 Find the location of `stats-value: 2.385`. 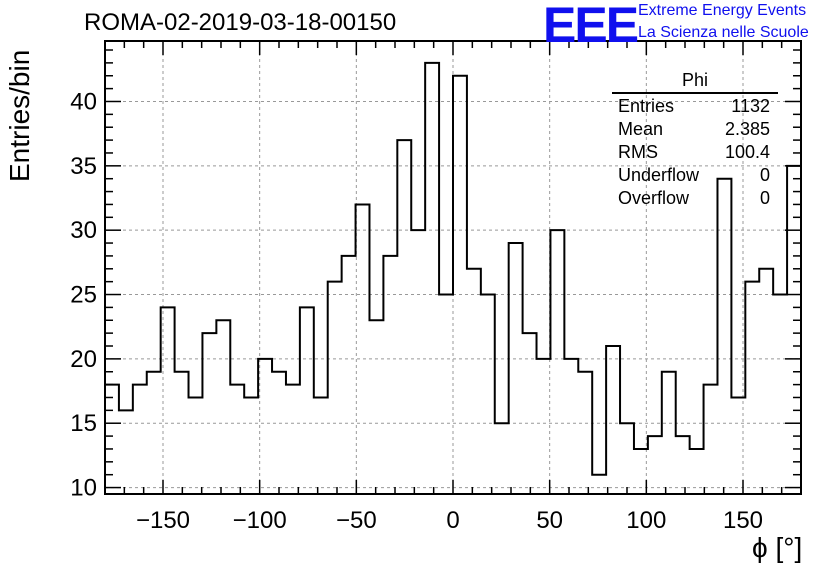

stats-value: 2.385 is located at coordinates (747, 129).